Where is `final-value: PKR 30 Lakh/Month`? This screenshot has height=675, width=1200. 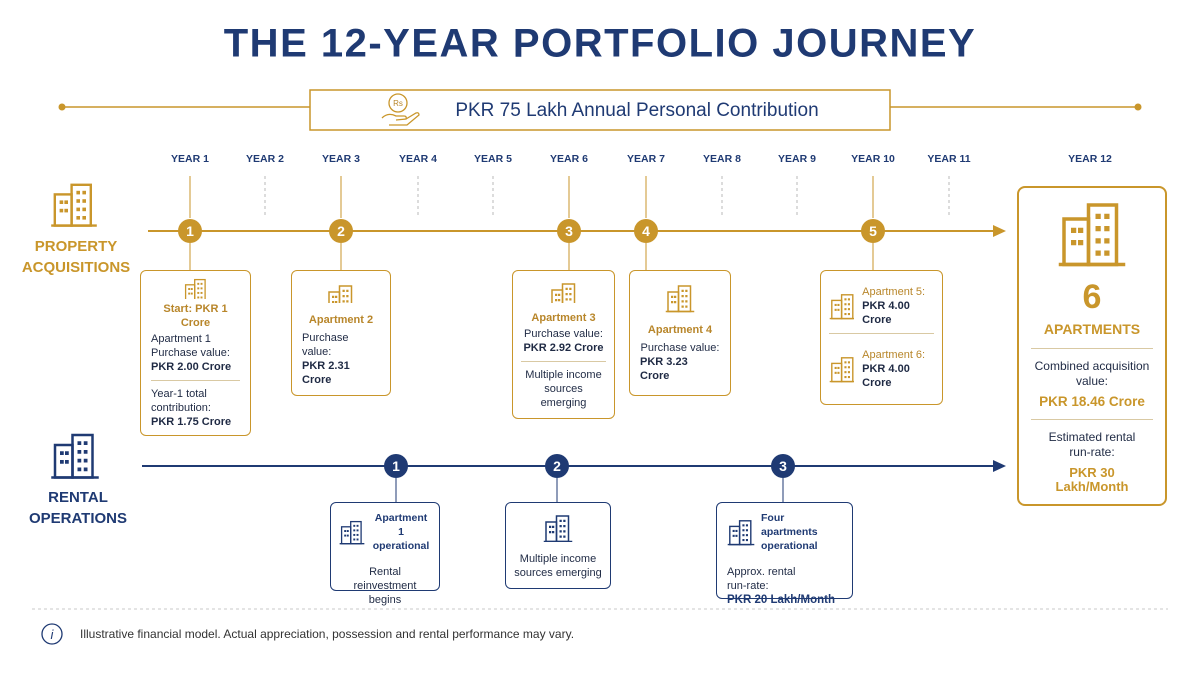
final-value: PKR 30 Lakh/Month is located at coordinates (1092, 479).